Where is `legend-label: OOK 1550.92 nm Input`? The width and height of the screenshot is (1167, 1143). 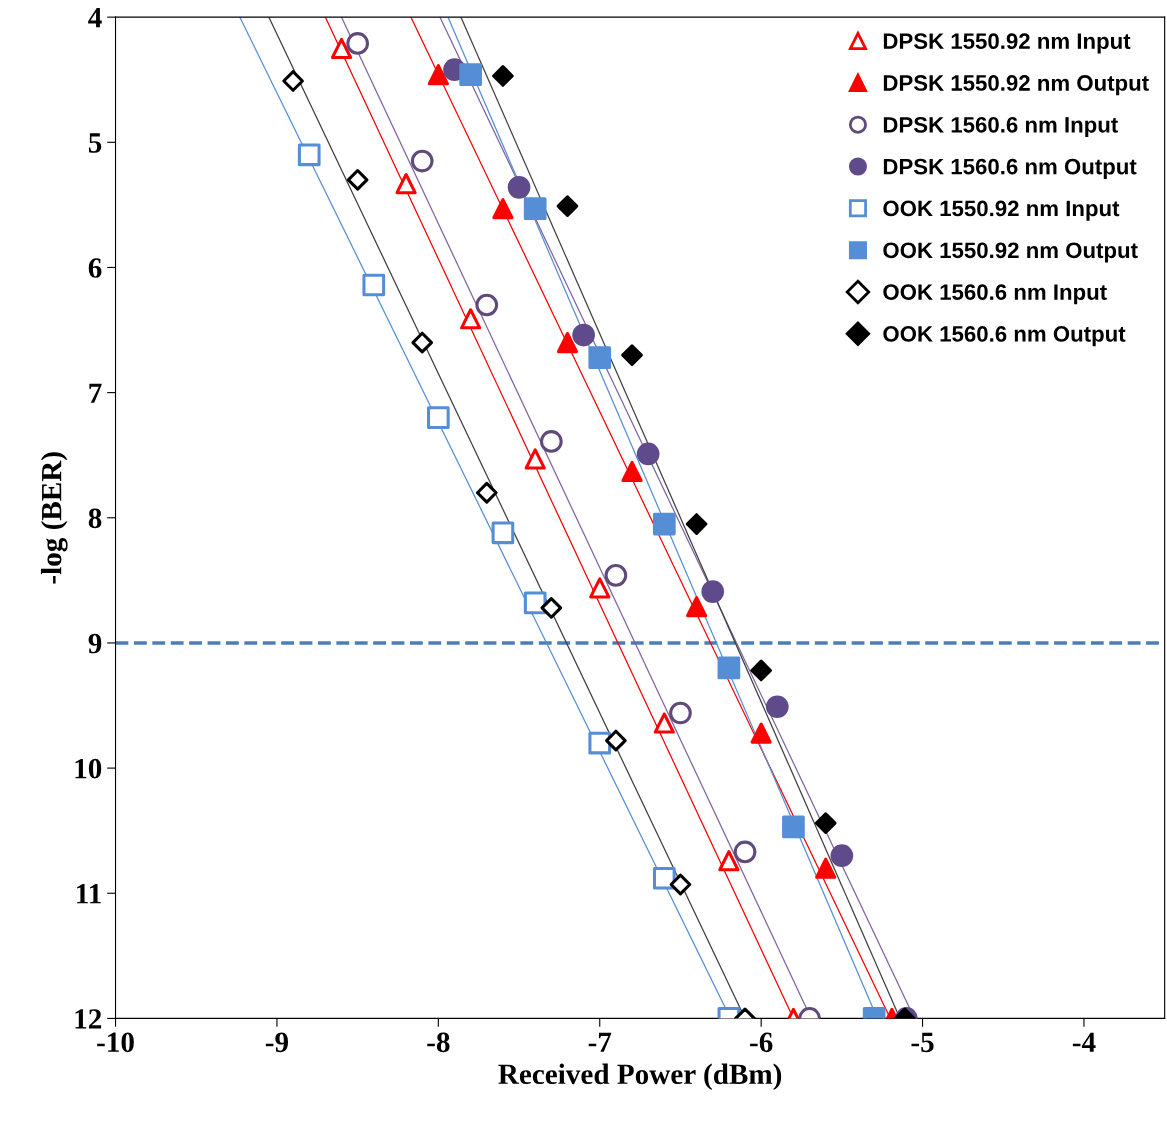 legend-label: OOK 1550.92 nm Input is located at coordinates (1001, 210).